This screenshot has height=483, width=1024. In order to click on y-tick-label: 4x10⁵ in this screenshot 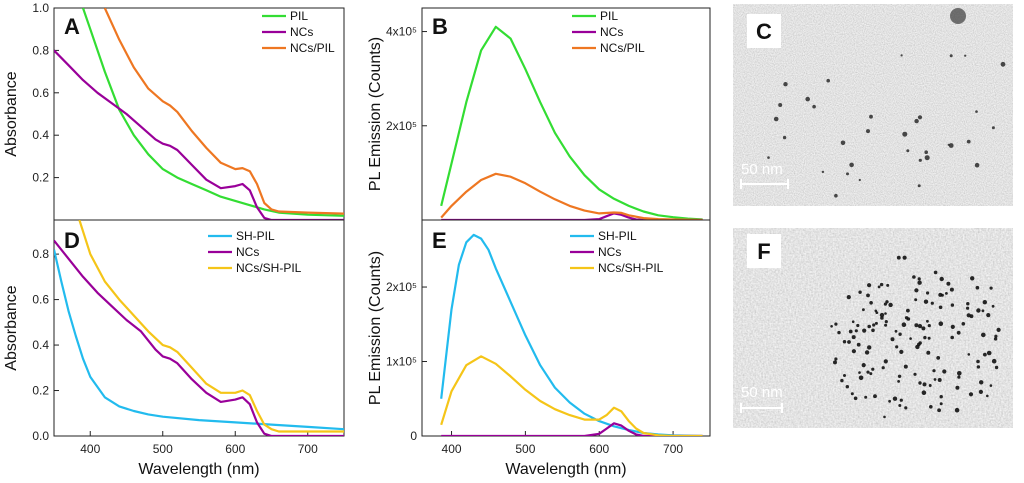, I will do `click(401, 32)`.